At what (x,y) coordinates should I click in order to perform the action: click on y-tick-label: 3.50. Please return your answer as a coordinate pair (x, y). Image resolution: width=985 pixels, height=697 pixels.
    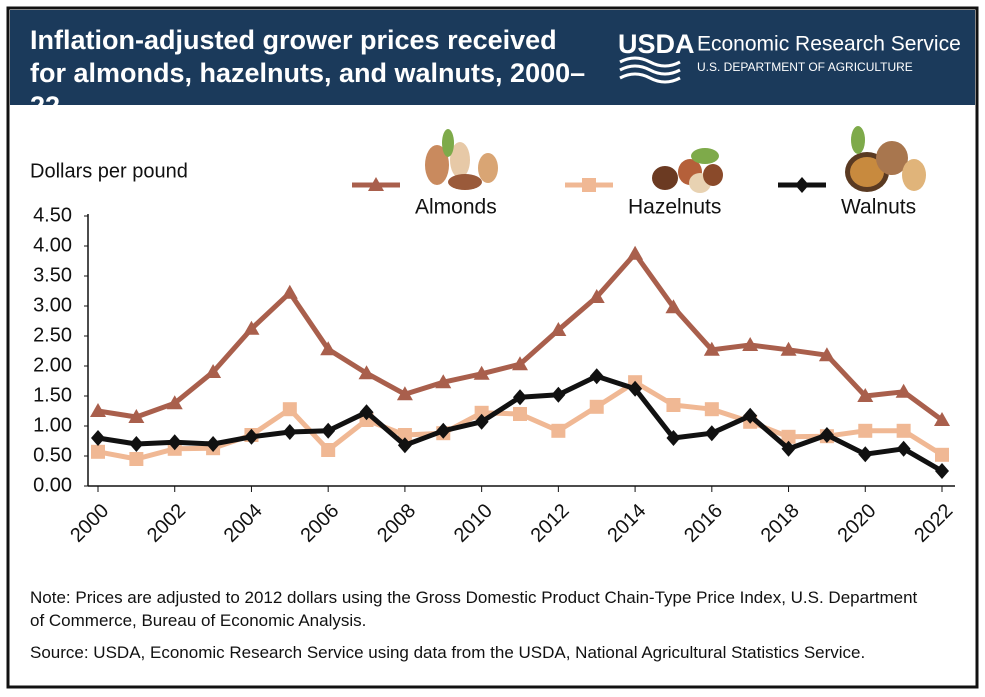
    Looking at the image, I should click on (52, 275).